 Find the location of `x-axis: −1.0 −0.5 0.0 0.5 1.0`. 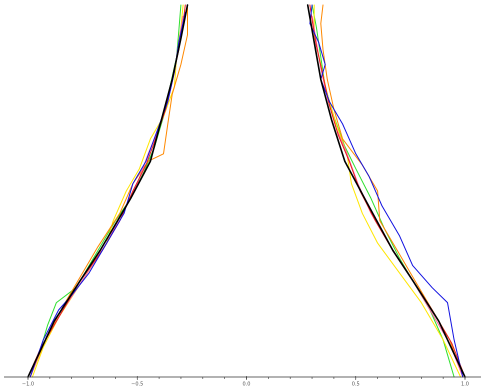

x-axis: −1.0 −0.5 0.0 0.5 1.0 is located at coordinates (242, 382).